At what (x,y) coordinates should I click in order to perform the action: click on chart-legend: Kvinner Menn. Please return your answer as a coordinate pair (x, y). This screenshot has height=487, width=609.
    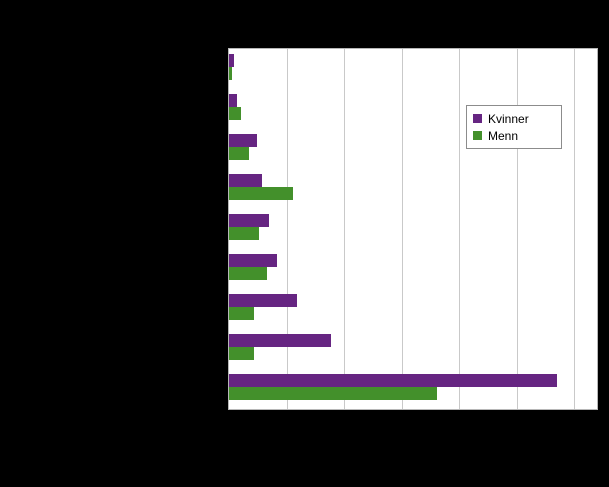
    Looking at the image, I should click on (514, 127).